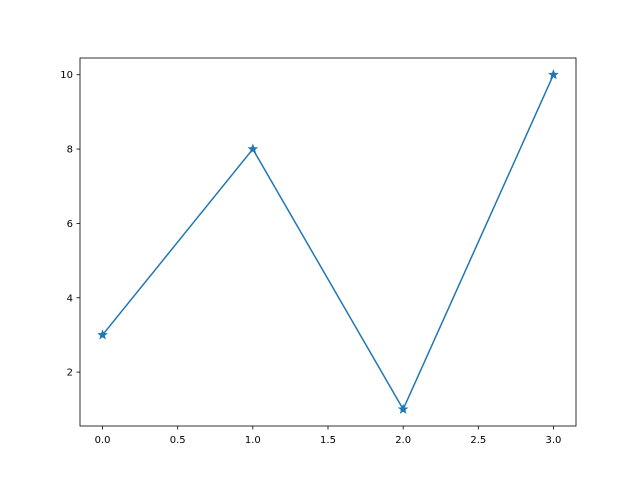 The image size is (640, 482). Describe the element at coordinates (178, 440) in the screenshot. I see `x-tick-label: 0.5` at that location.